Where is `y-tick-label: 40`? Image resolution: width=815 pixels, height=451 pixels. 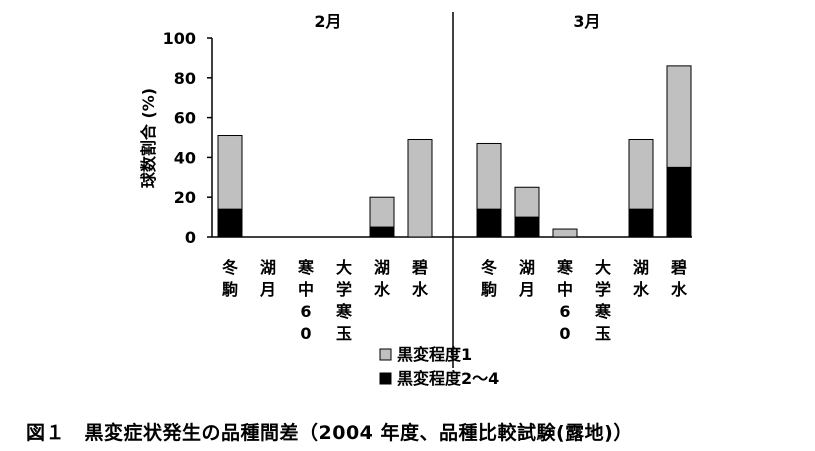
y-tick-label: 40 is located at coordinates (185, 157).